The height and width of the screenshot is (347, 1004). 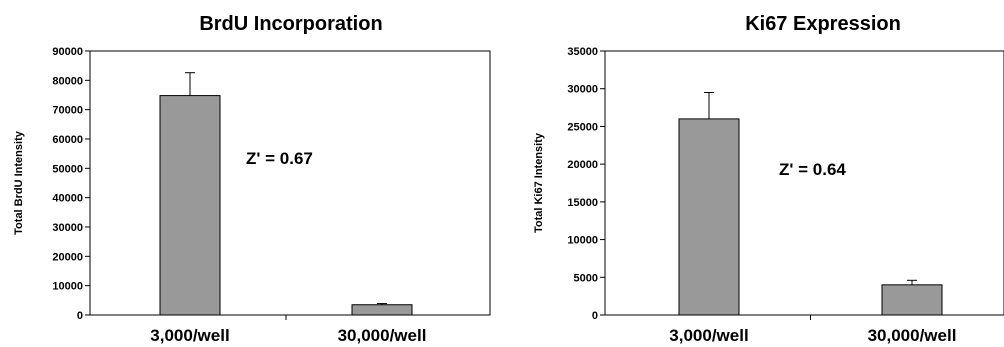 What do you see at coordinates (582, 52) in the screenshot?
I see `ki67-y-tick-label: 35000` at bounding box center [582, 52].